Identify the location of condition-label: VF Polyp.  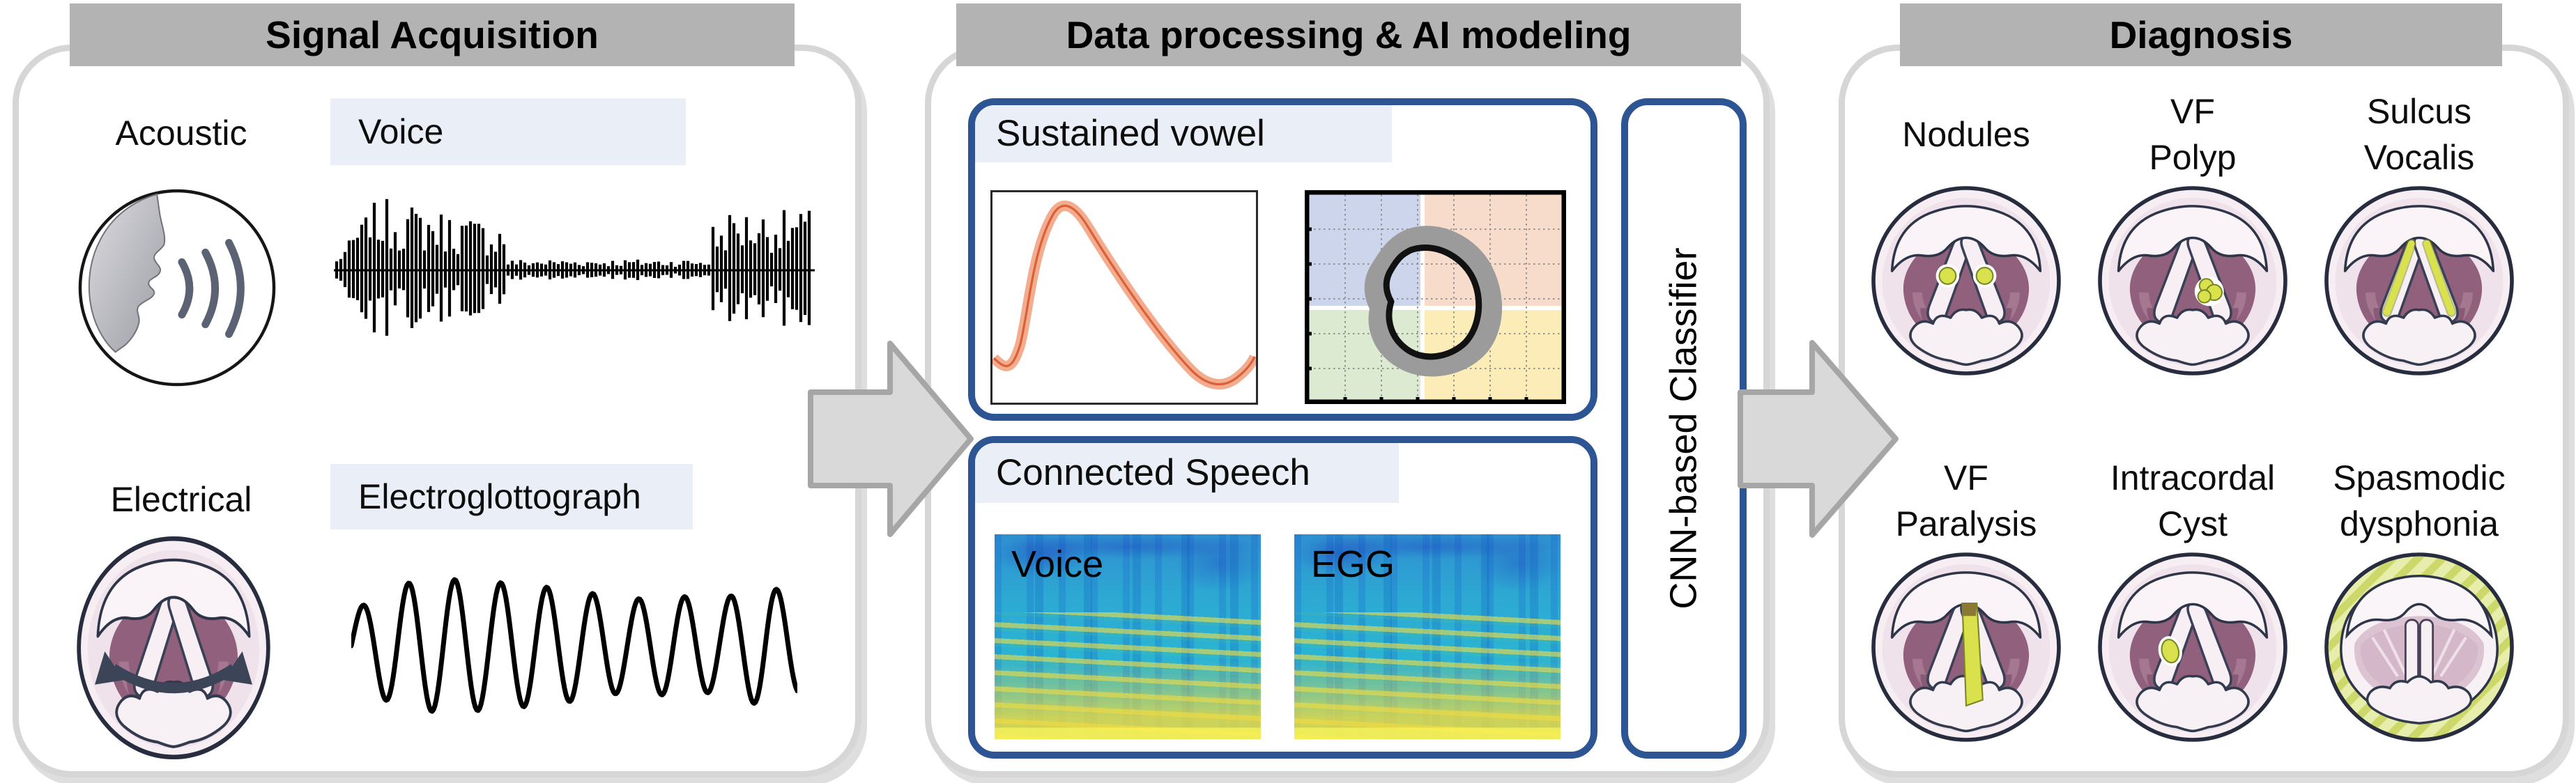
(2193, 134).